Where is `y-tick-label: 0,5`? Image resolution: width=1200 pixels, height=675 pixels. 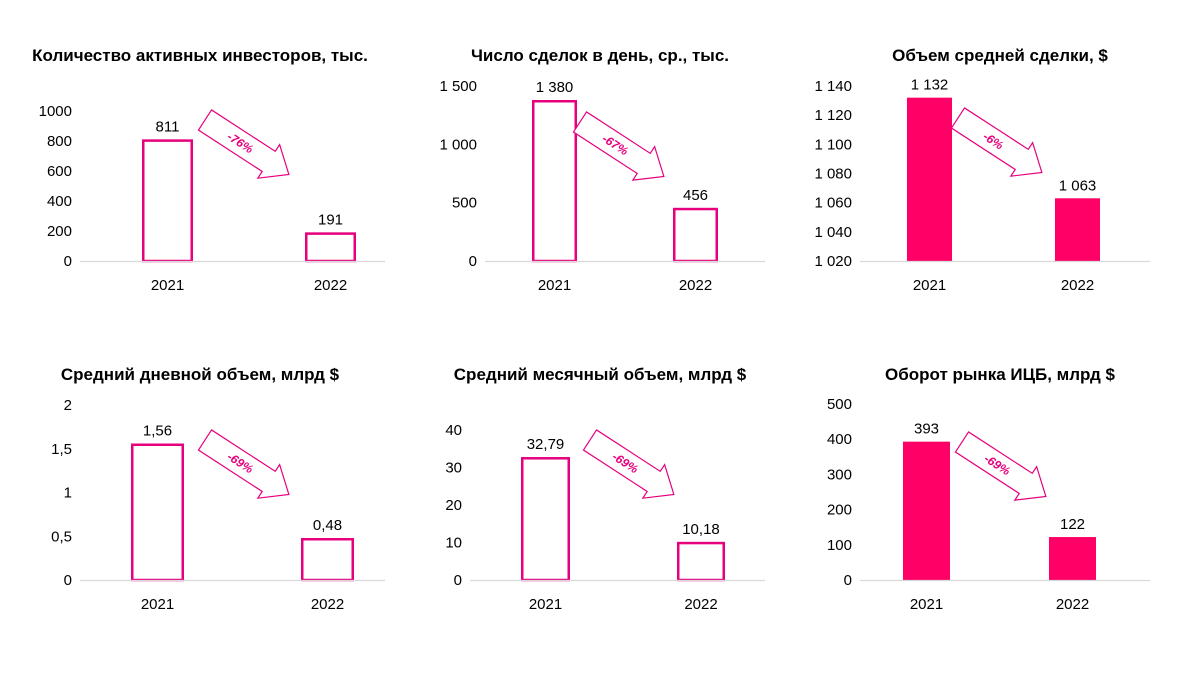
y-tick-label: 0,5 is located at coordinates (61, 536).